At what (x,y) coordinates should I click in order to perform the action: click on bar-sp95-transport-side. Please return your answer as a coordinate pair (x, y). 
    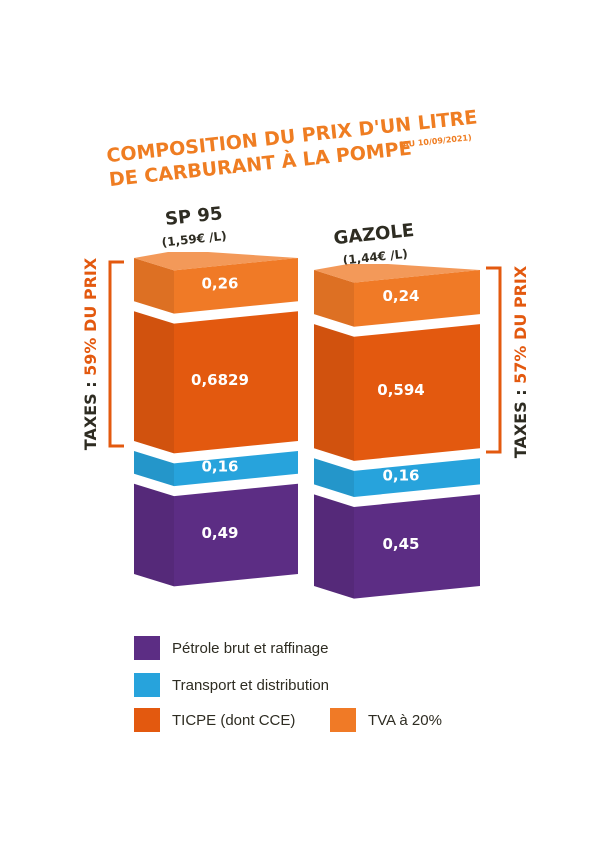
    Looking at the image, I should click on (236, 468).